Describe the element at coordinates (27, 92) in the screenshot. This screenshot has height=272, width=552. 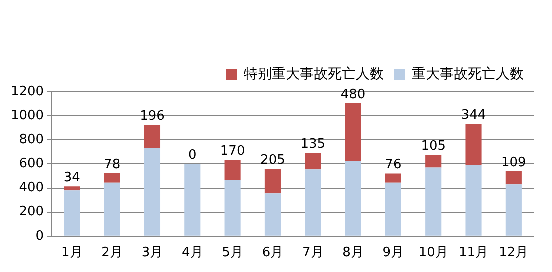
I see `y-tick-label: 1200` at that location.